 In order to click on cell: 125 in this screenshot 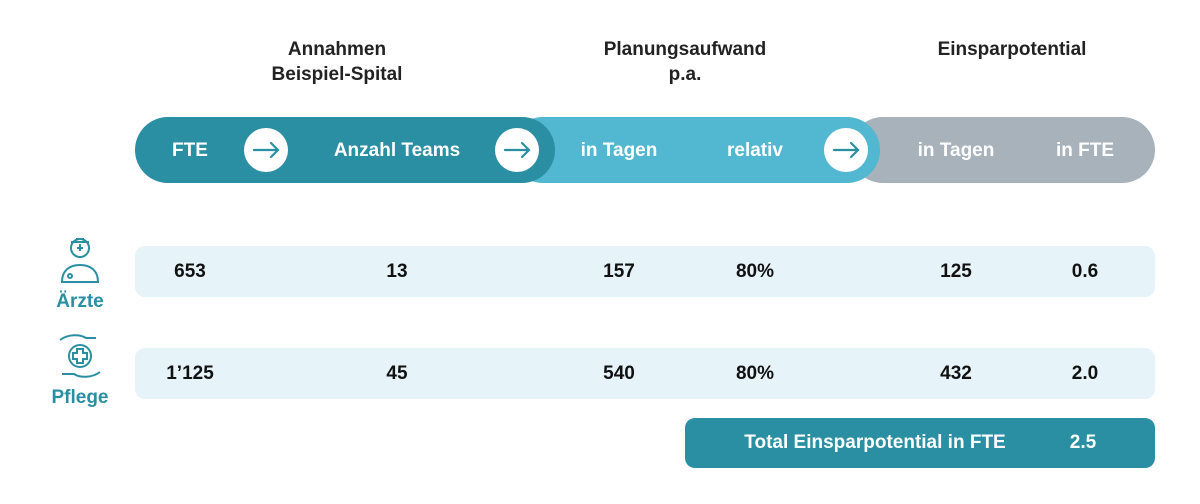, I will do `click(956, 271)`.